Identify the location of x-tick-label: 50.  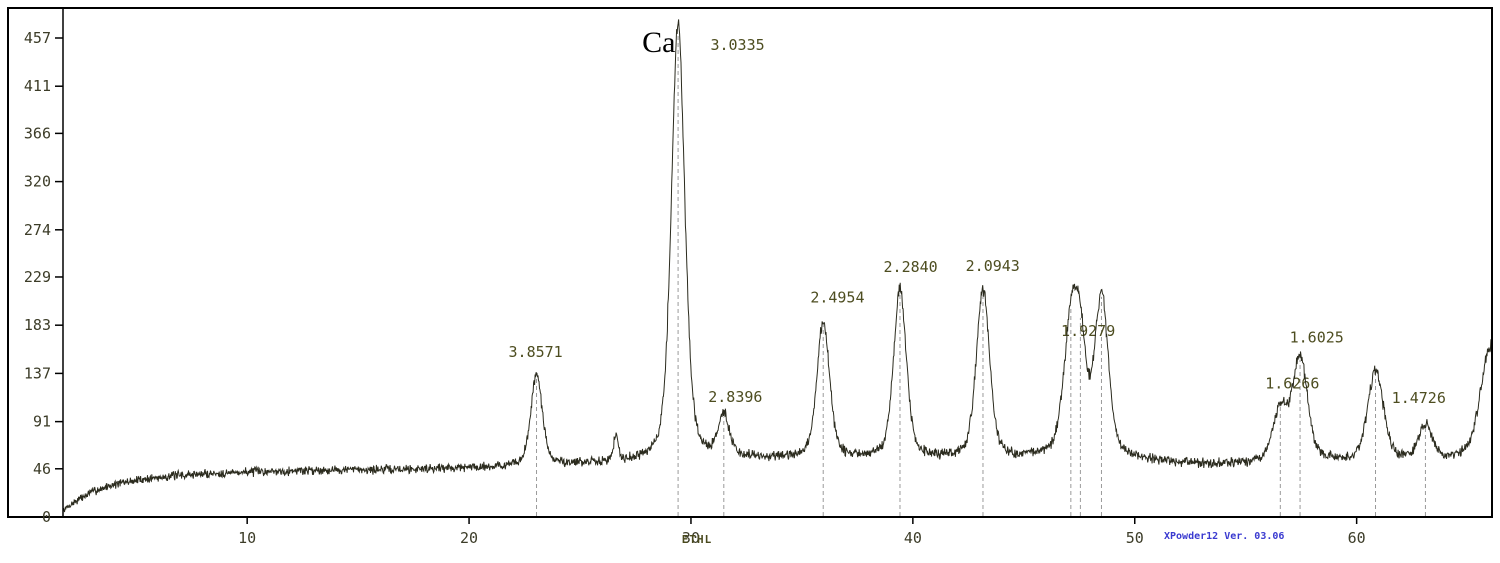
(1135, 538).